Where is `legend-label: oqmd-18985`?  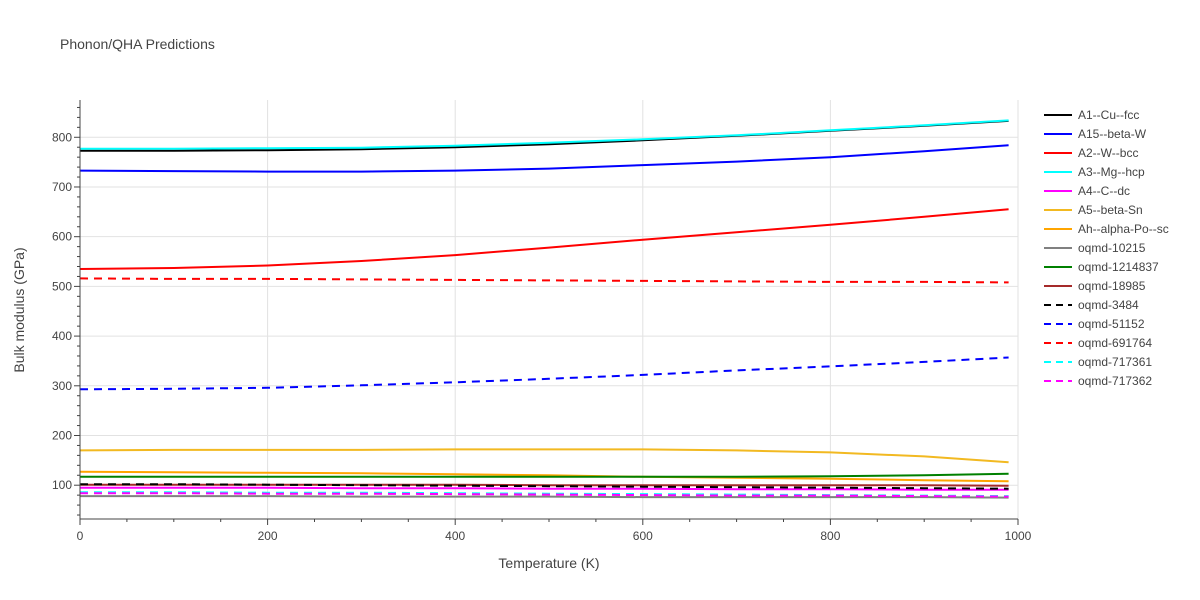
legend-label: oqmd-18985 is located at coordinates (1112, 286).